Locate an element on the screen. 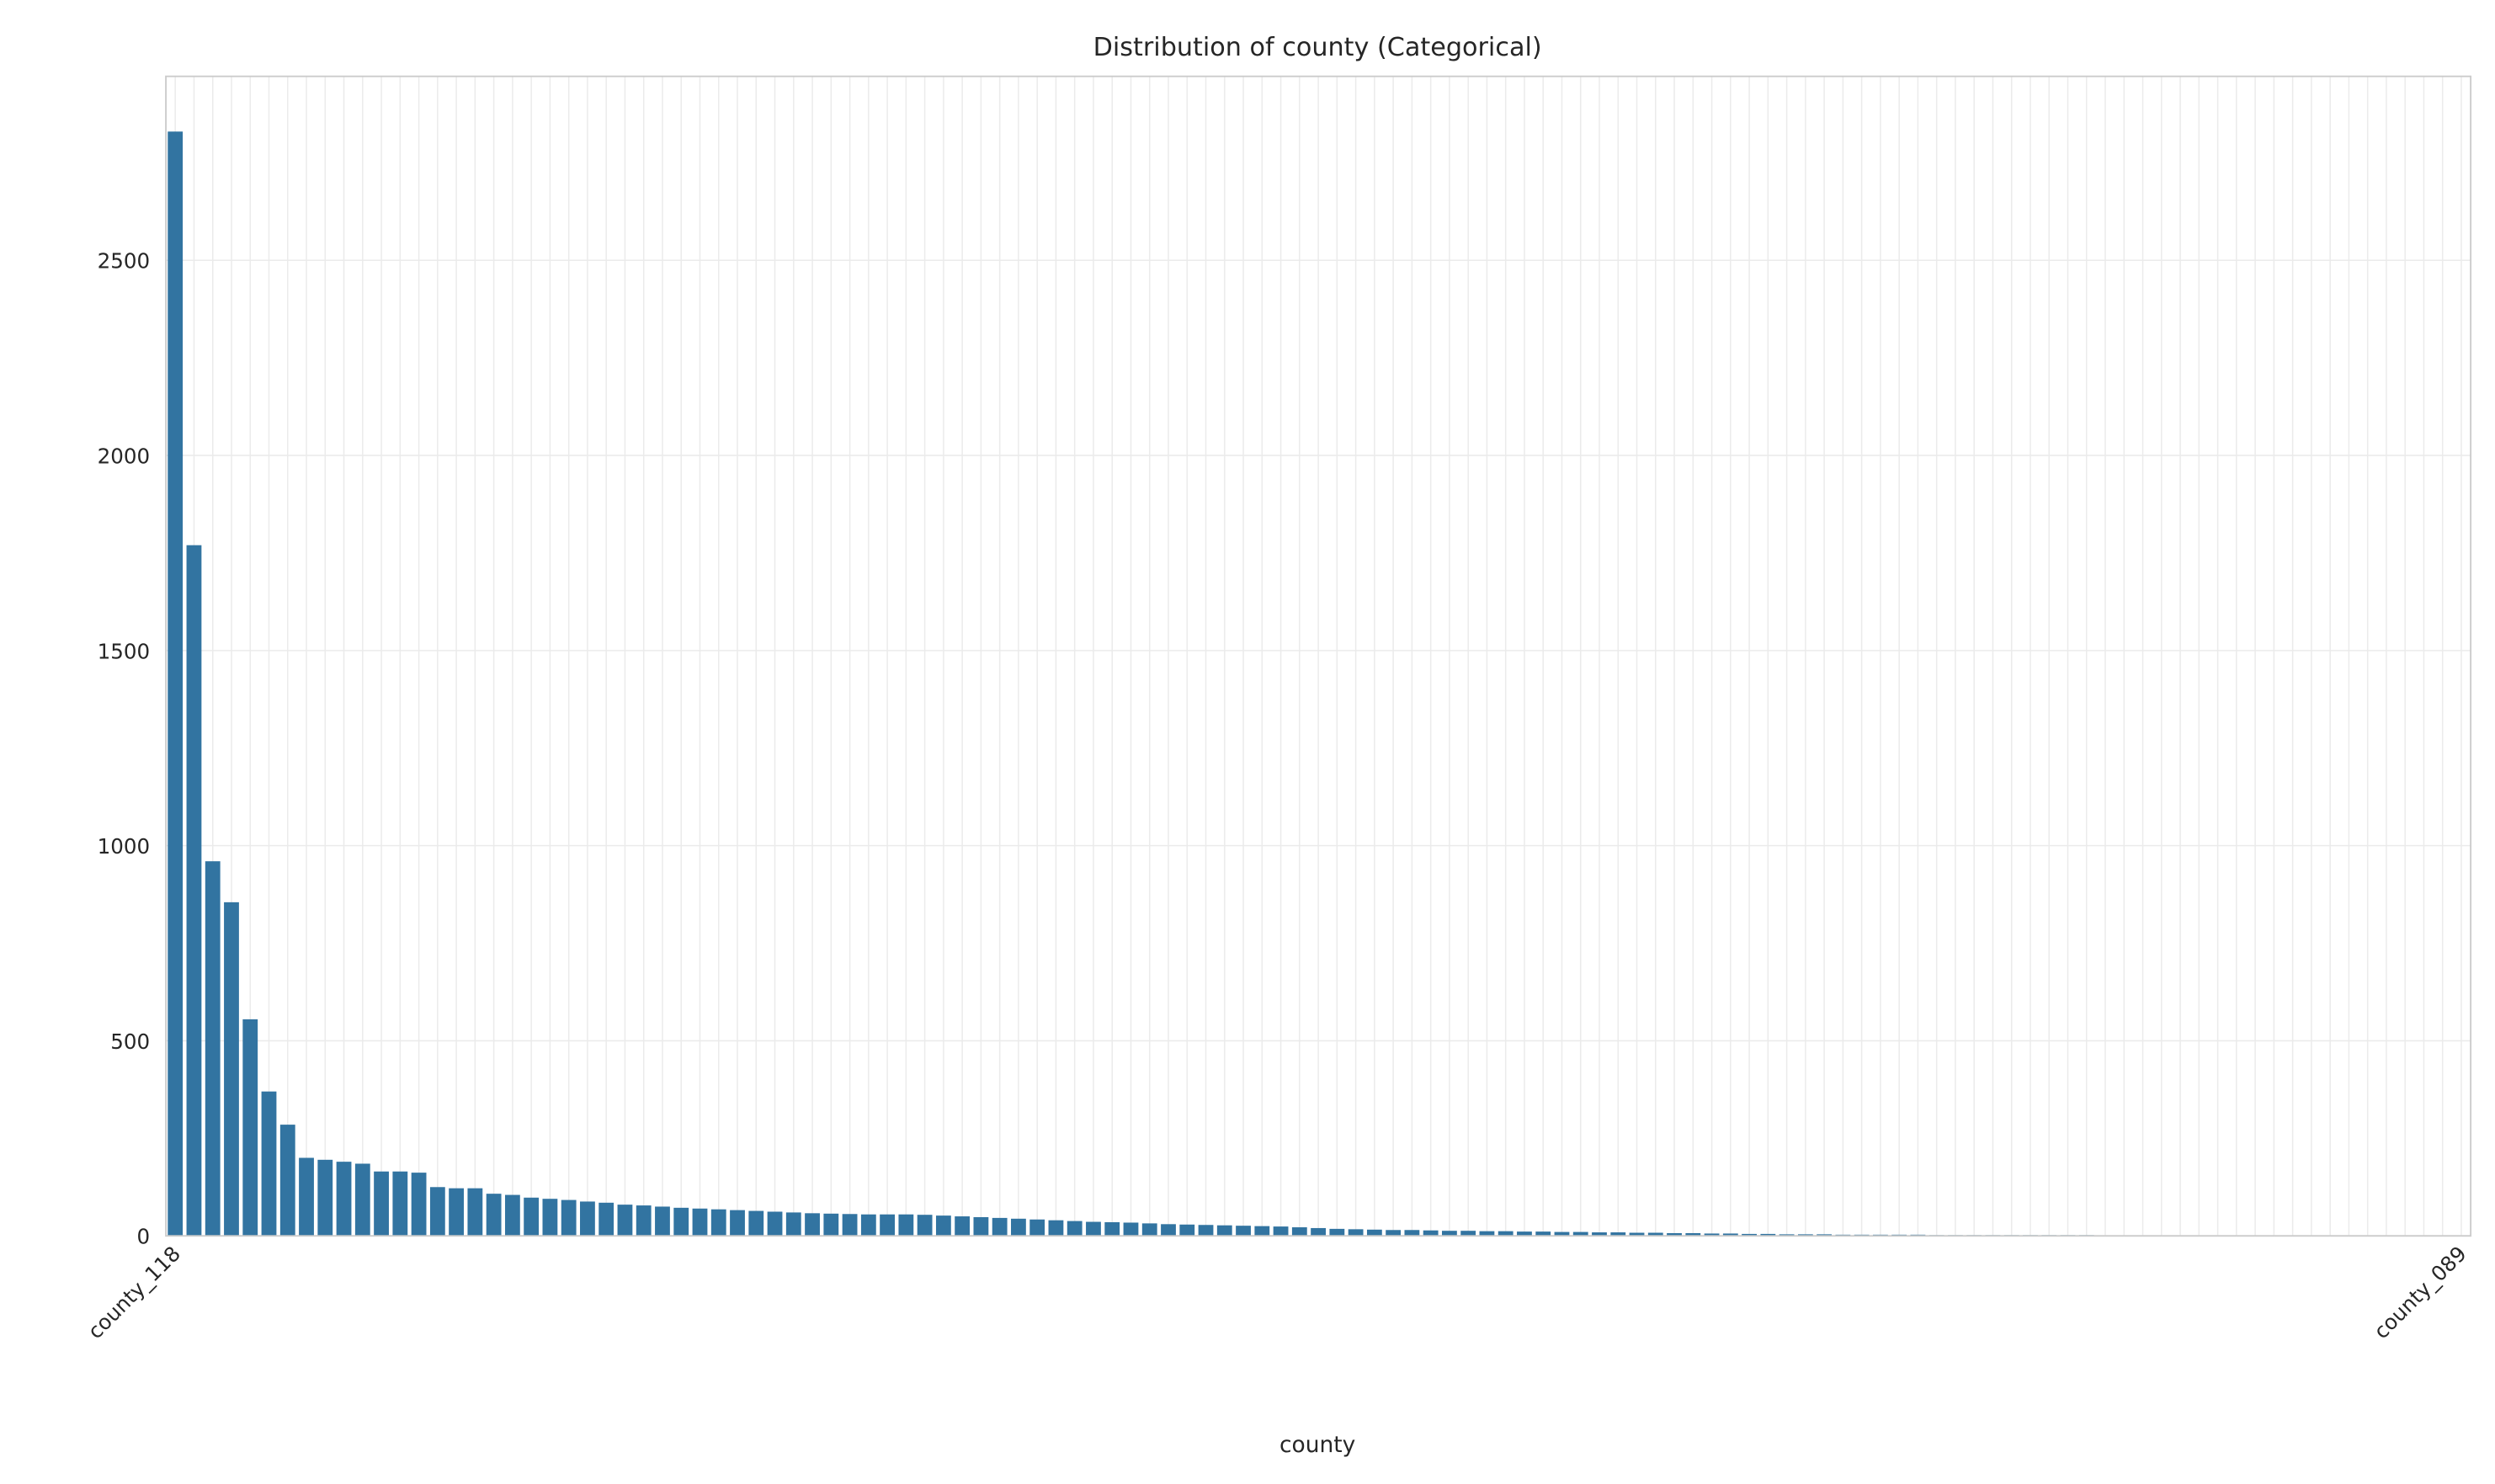 This screenshot has width=2495, height=1484. y-tick-label: 2000 is located at coordinates (124, 456).